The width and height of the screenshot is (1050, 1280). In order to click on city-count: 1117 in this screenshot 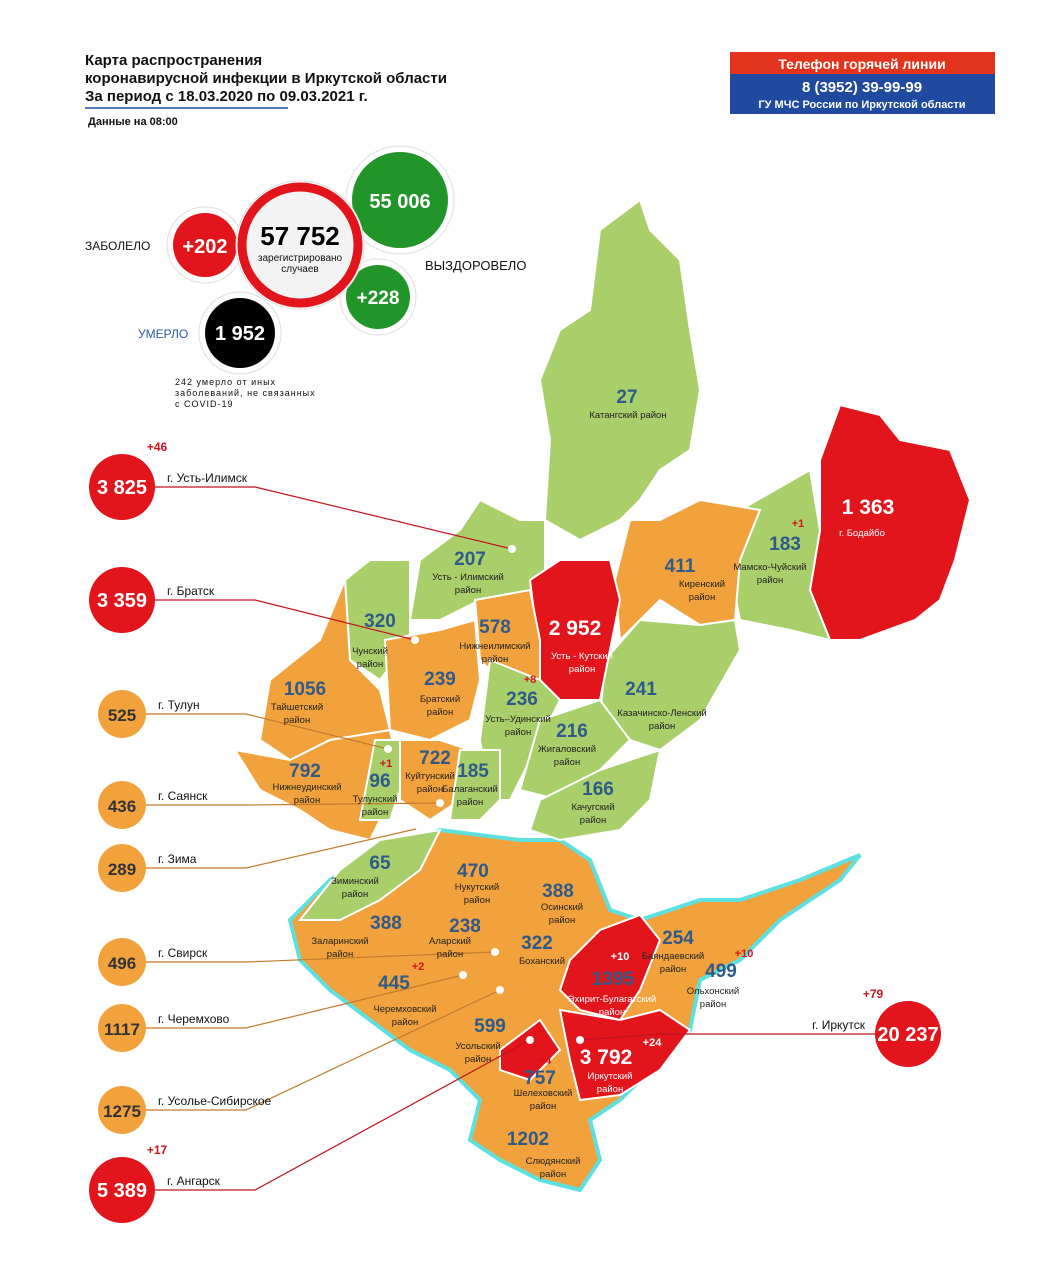, I will do `click(122, 1029)`.